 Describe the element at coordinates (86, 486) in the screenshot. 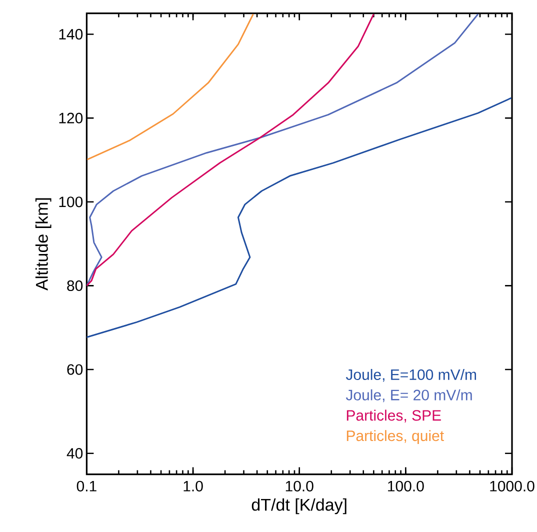

I see `x-tick-label: 0.1` at that location.